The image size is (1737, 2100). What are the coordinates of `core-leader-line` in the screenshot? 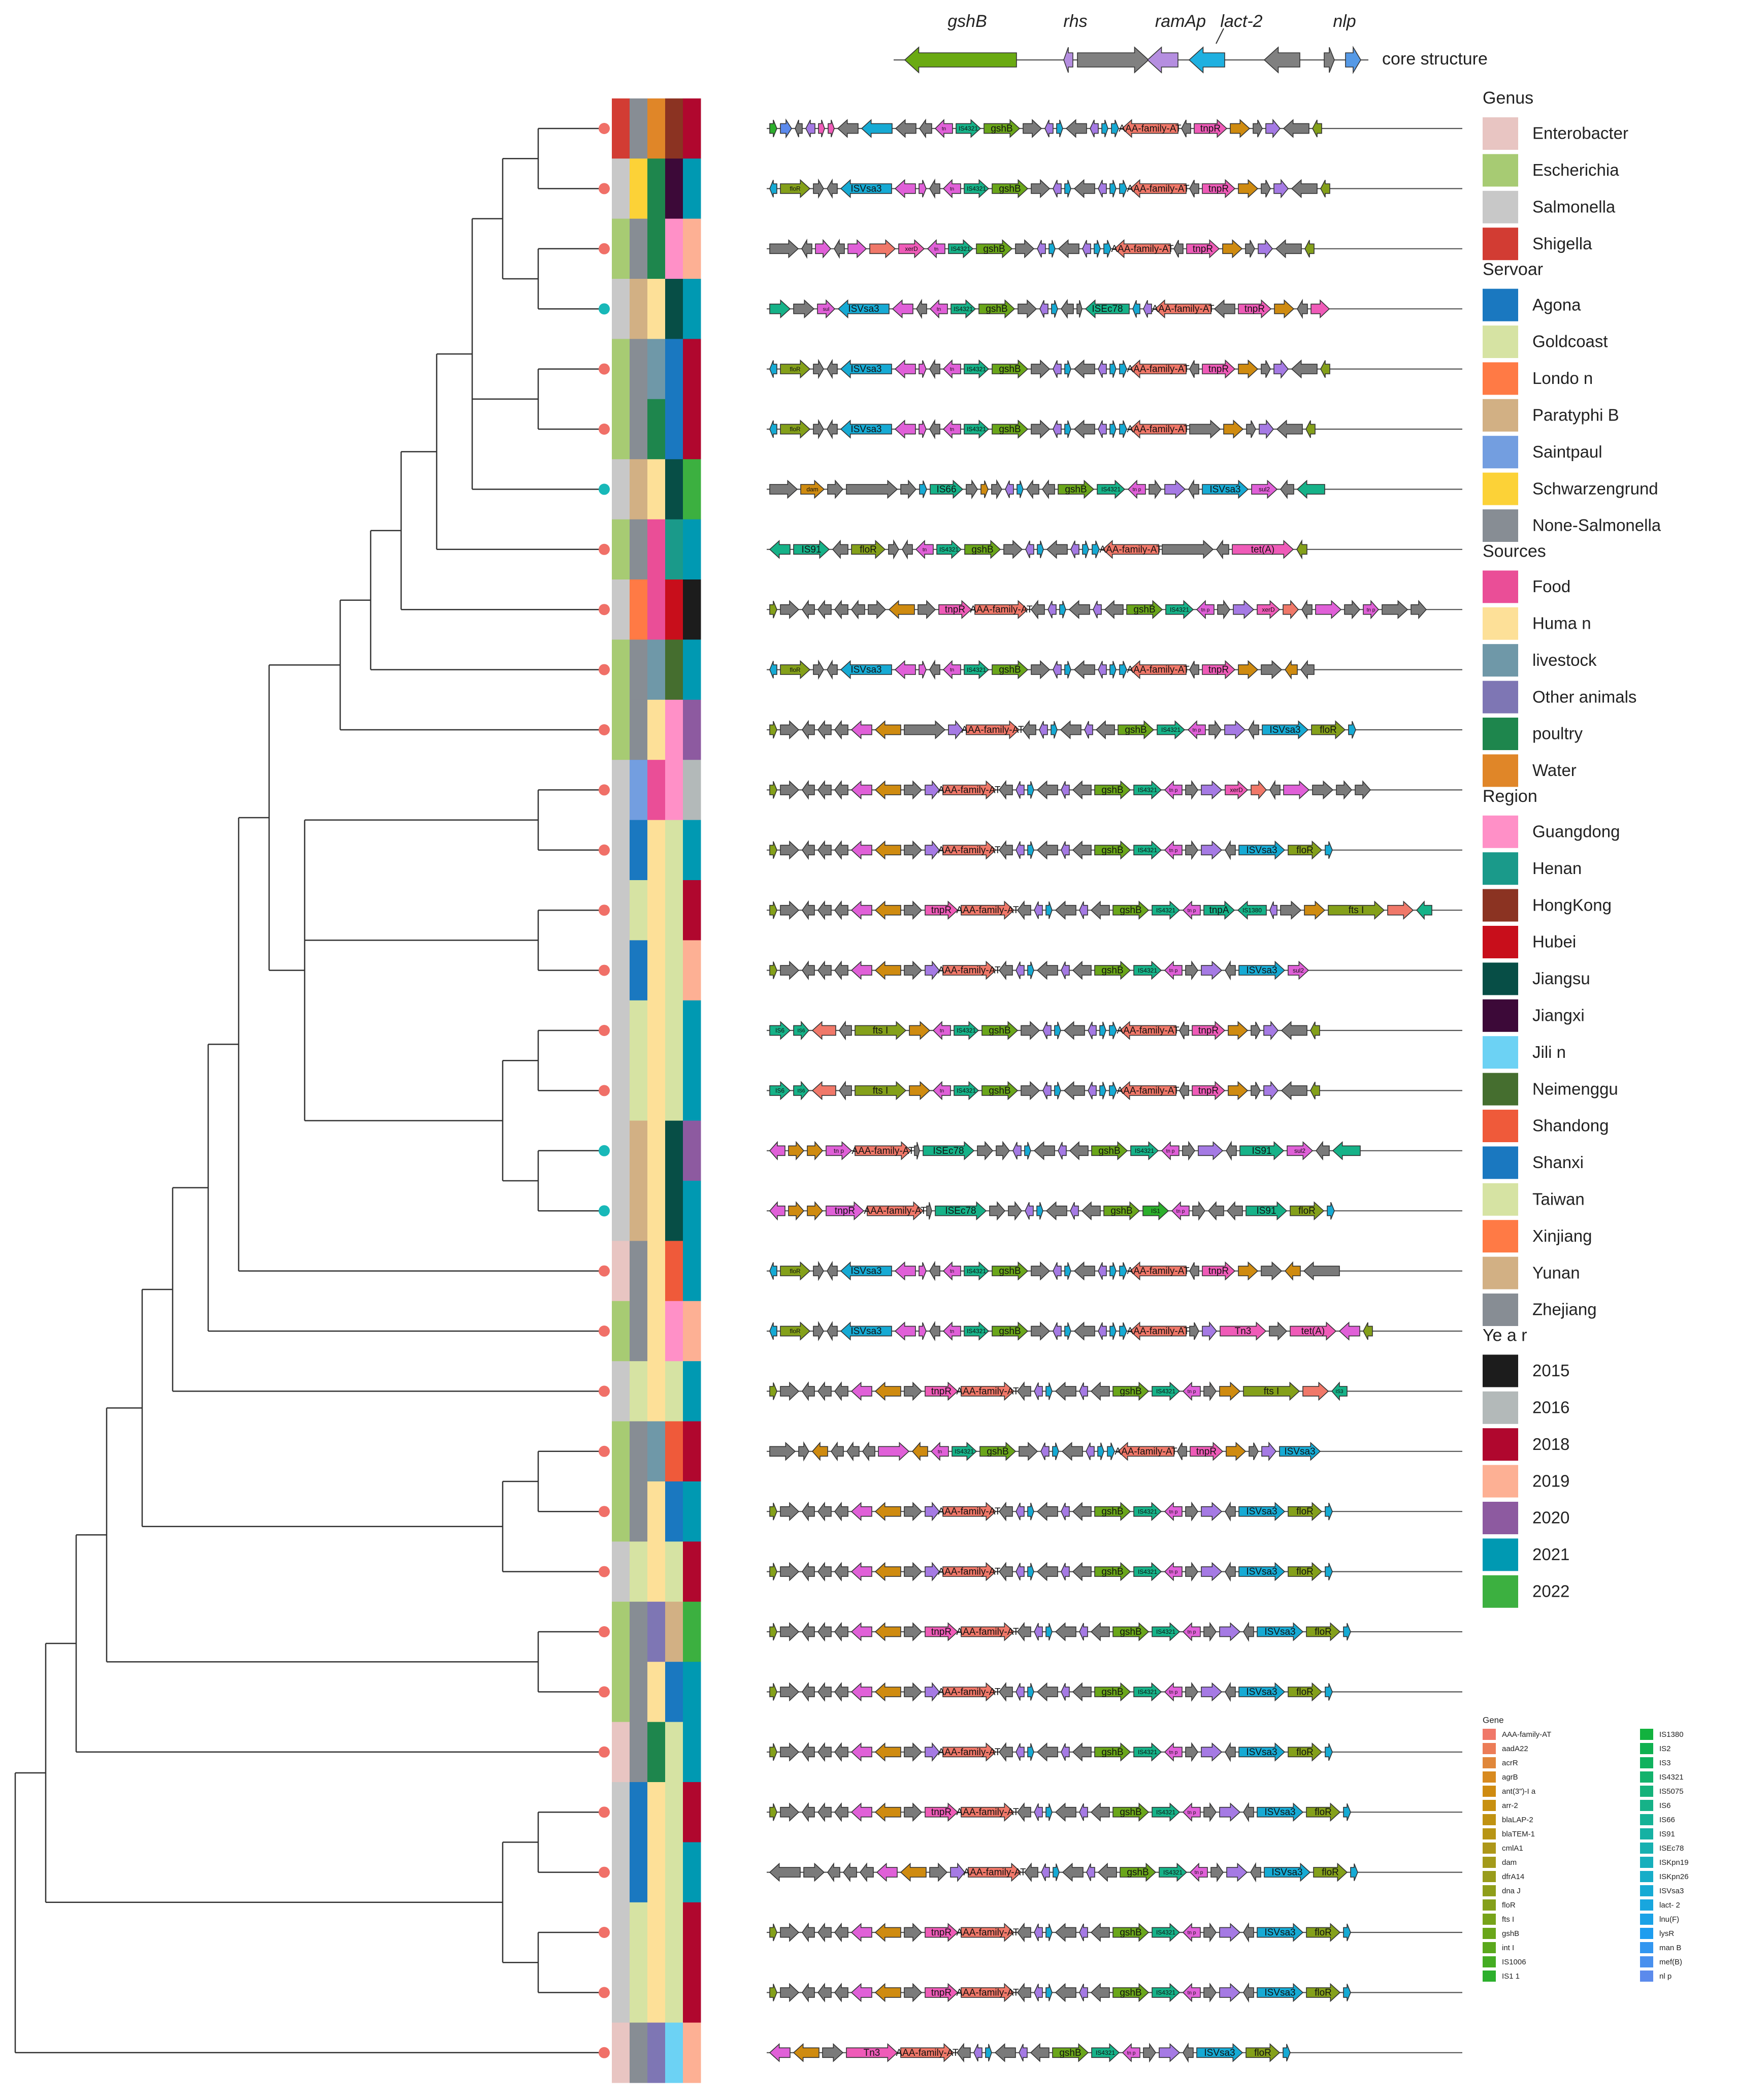 It's located at (1220, 36).